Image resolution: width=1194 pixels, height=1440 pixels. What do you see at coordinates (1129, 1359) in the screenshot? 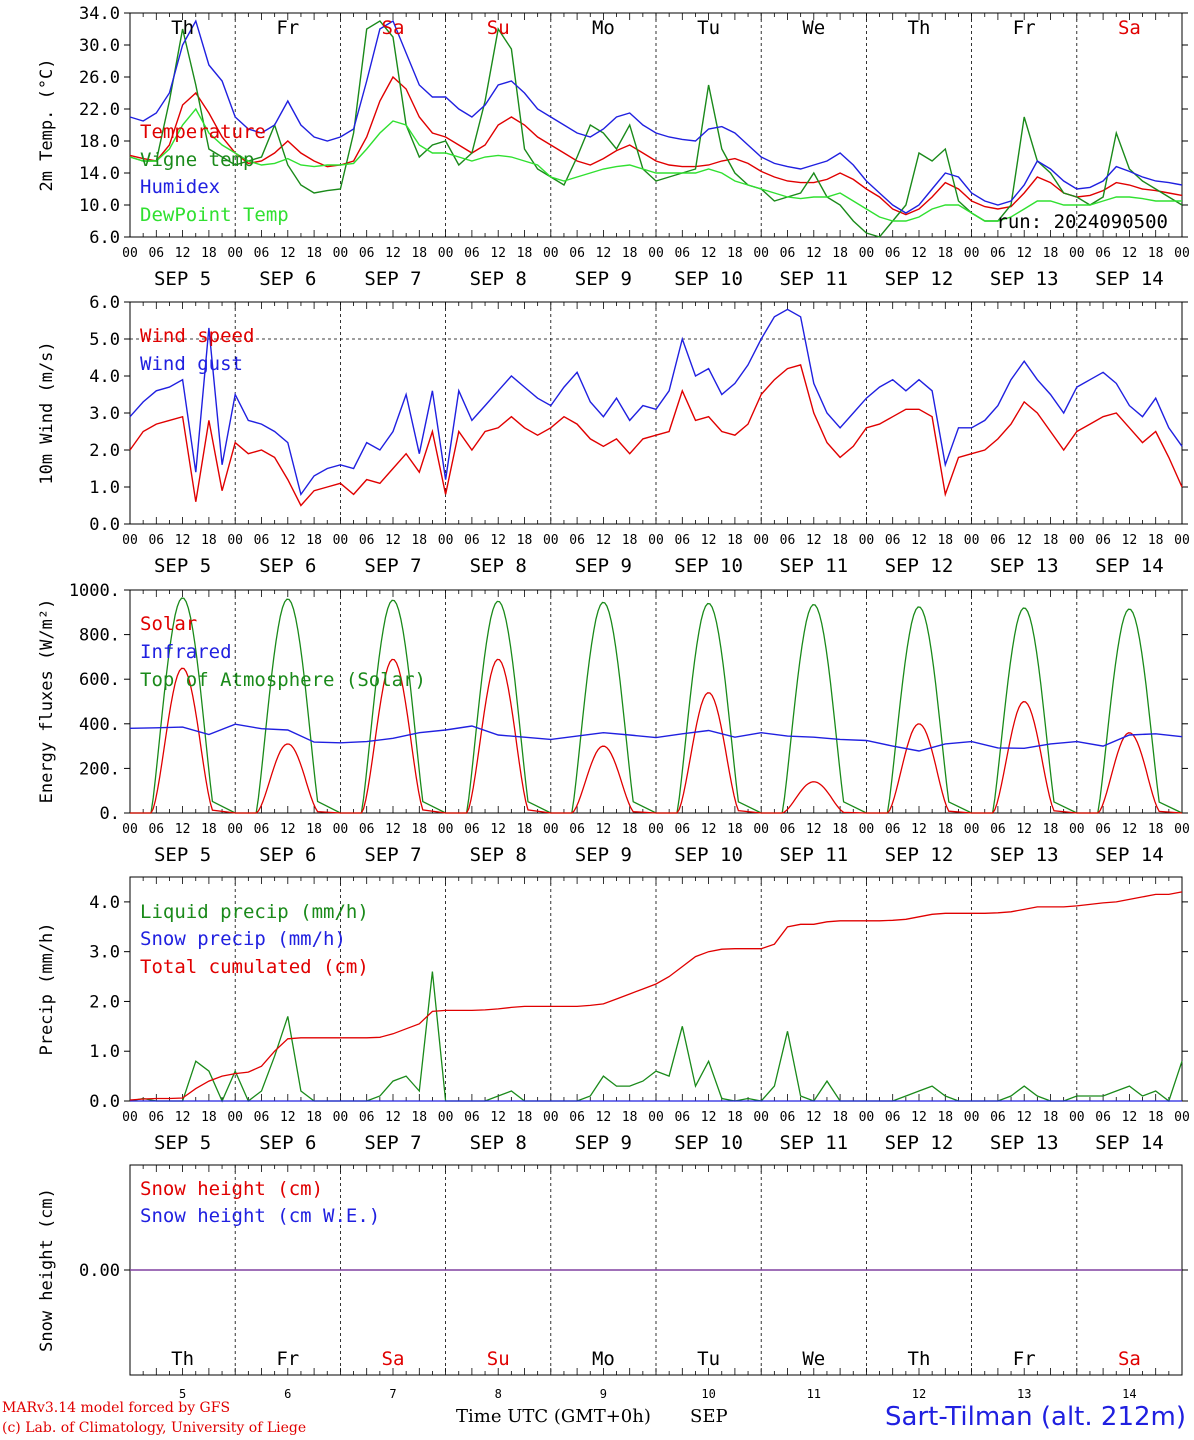
I see `bottom-day-label: Sa` at bounding box center [1129, 1359].